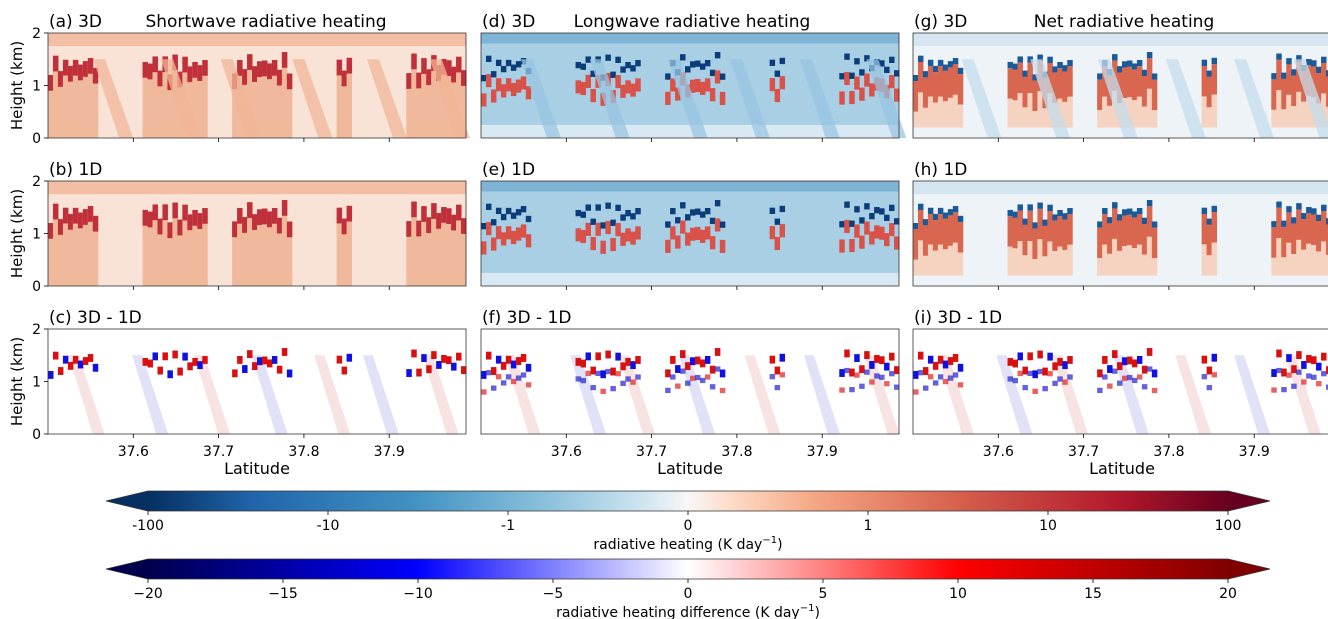 The height and width of the screenshot is (619, 1328). Describe the element at coordinates (257, 233) in the screenshot. I see `panel-b` at that location.